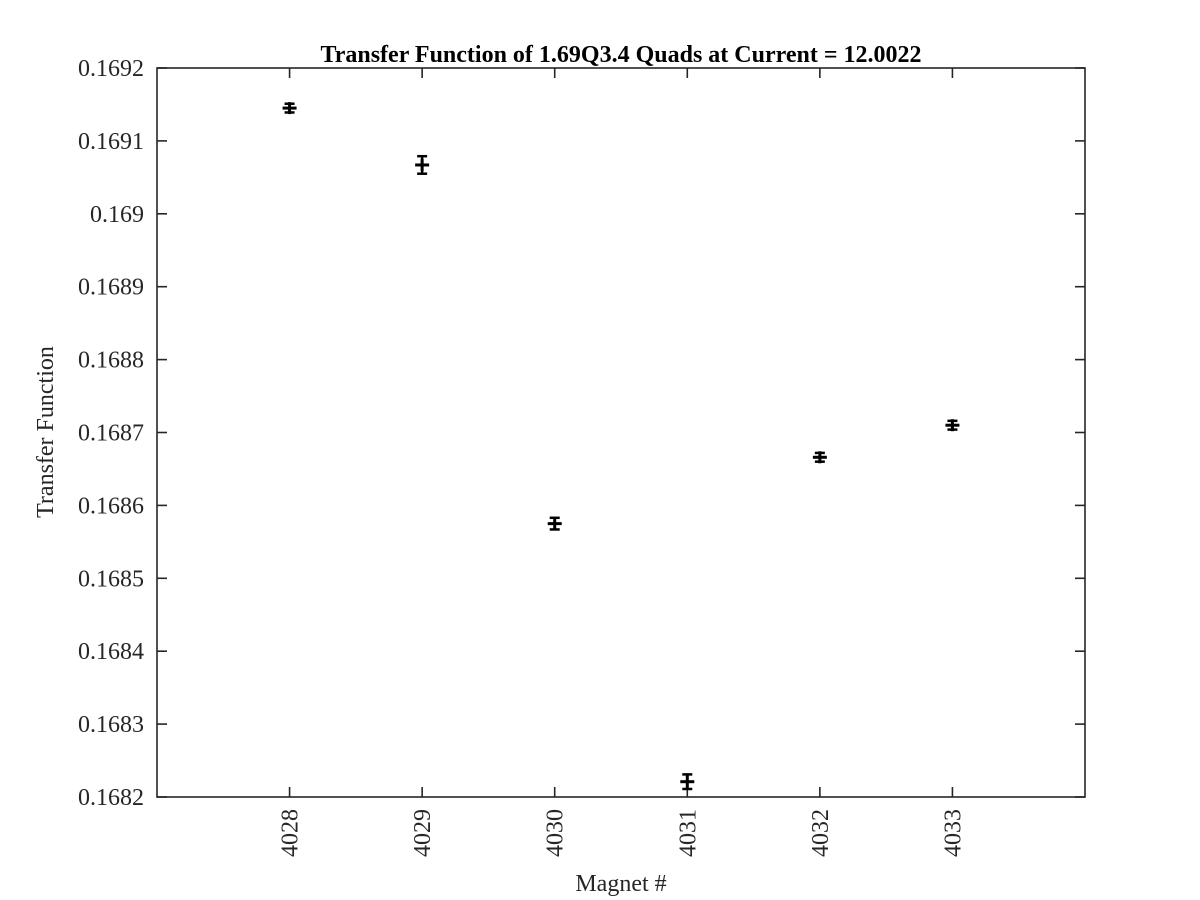  What do you see at coordinates (688, 833) in the screenshot?
I see `x-tick-label: 4031` at bounding box center [688, 833].